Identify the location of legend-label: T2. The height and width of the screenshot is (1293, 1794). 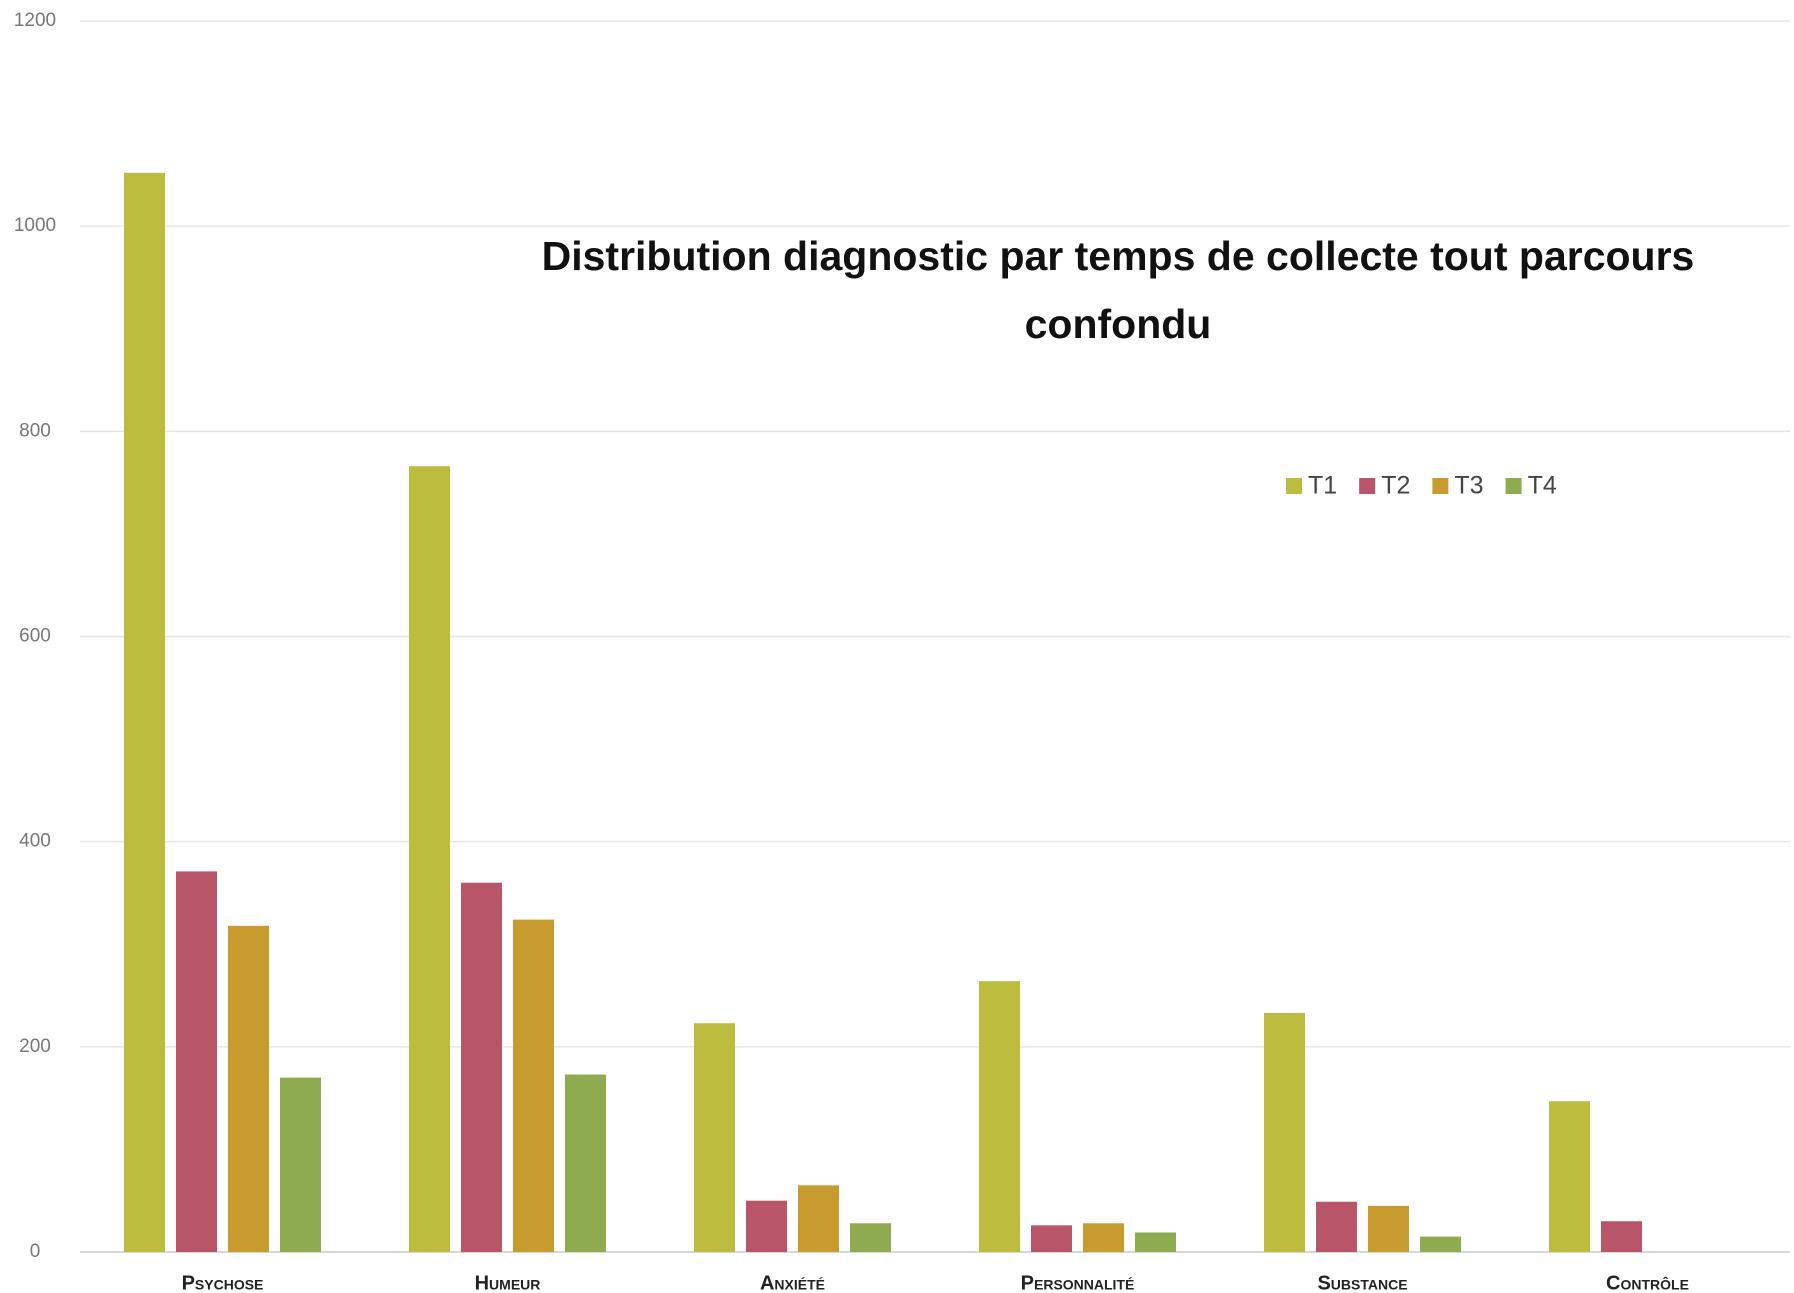
(1395, 486).